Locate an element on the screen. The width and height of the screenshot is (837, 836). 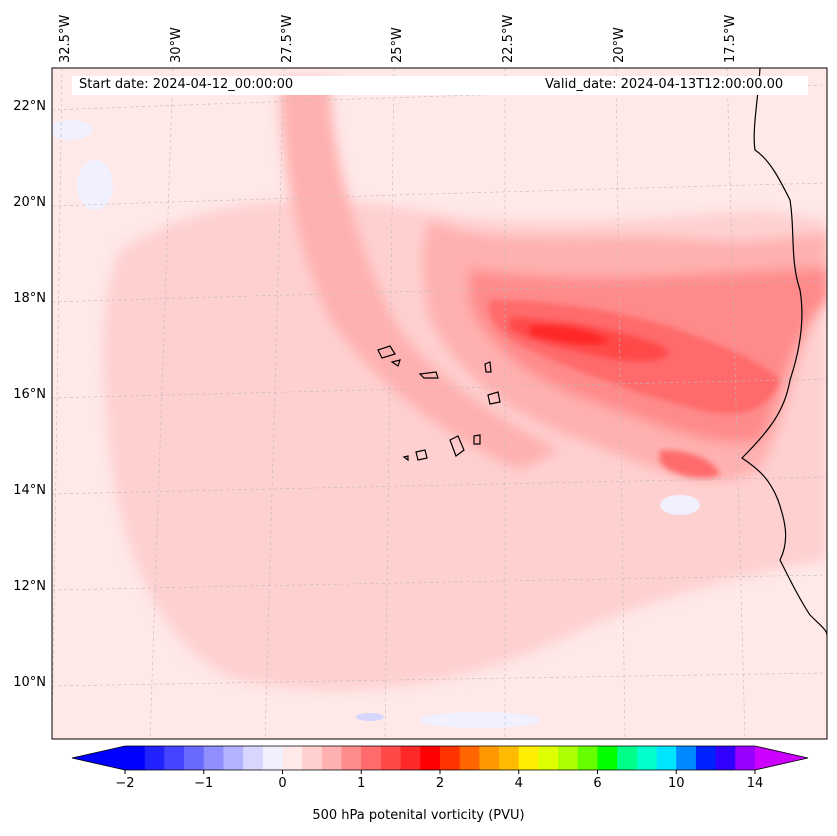
colorbar-tick-label: 6 is located at coordinates (597, 783).